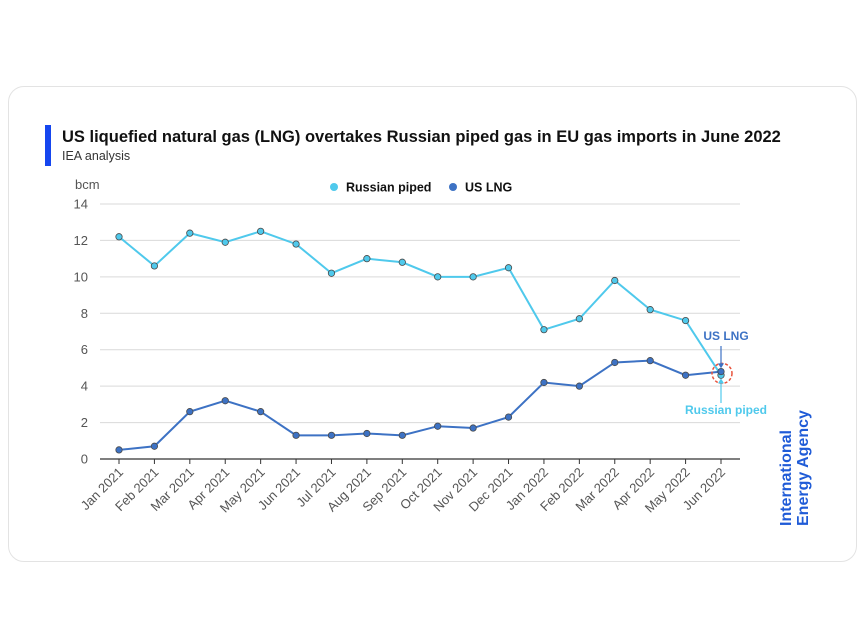 The height and width of the screenshot is (643, 857). What do you see at coordinates (84, 386) in the screenshot?
I see `y-tick-label: 4` at bounding box center [84, 386].